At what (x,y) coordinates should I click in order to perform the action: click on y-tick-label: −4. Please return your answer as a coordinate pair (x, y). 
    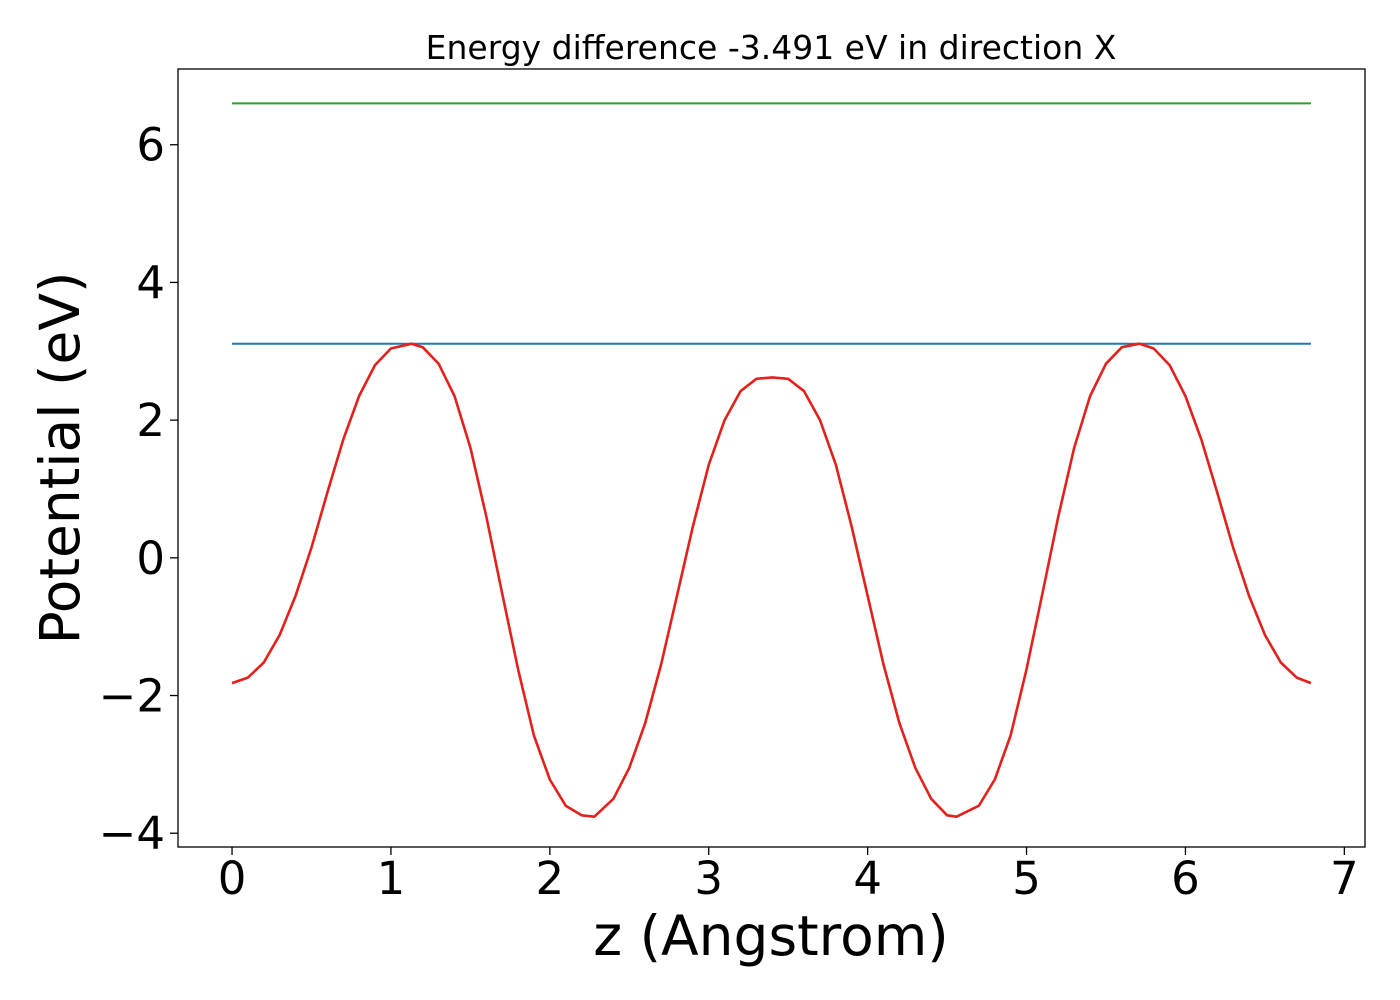
    Looking at the image, I should click on (132, 833).